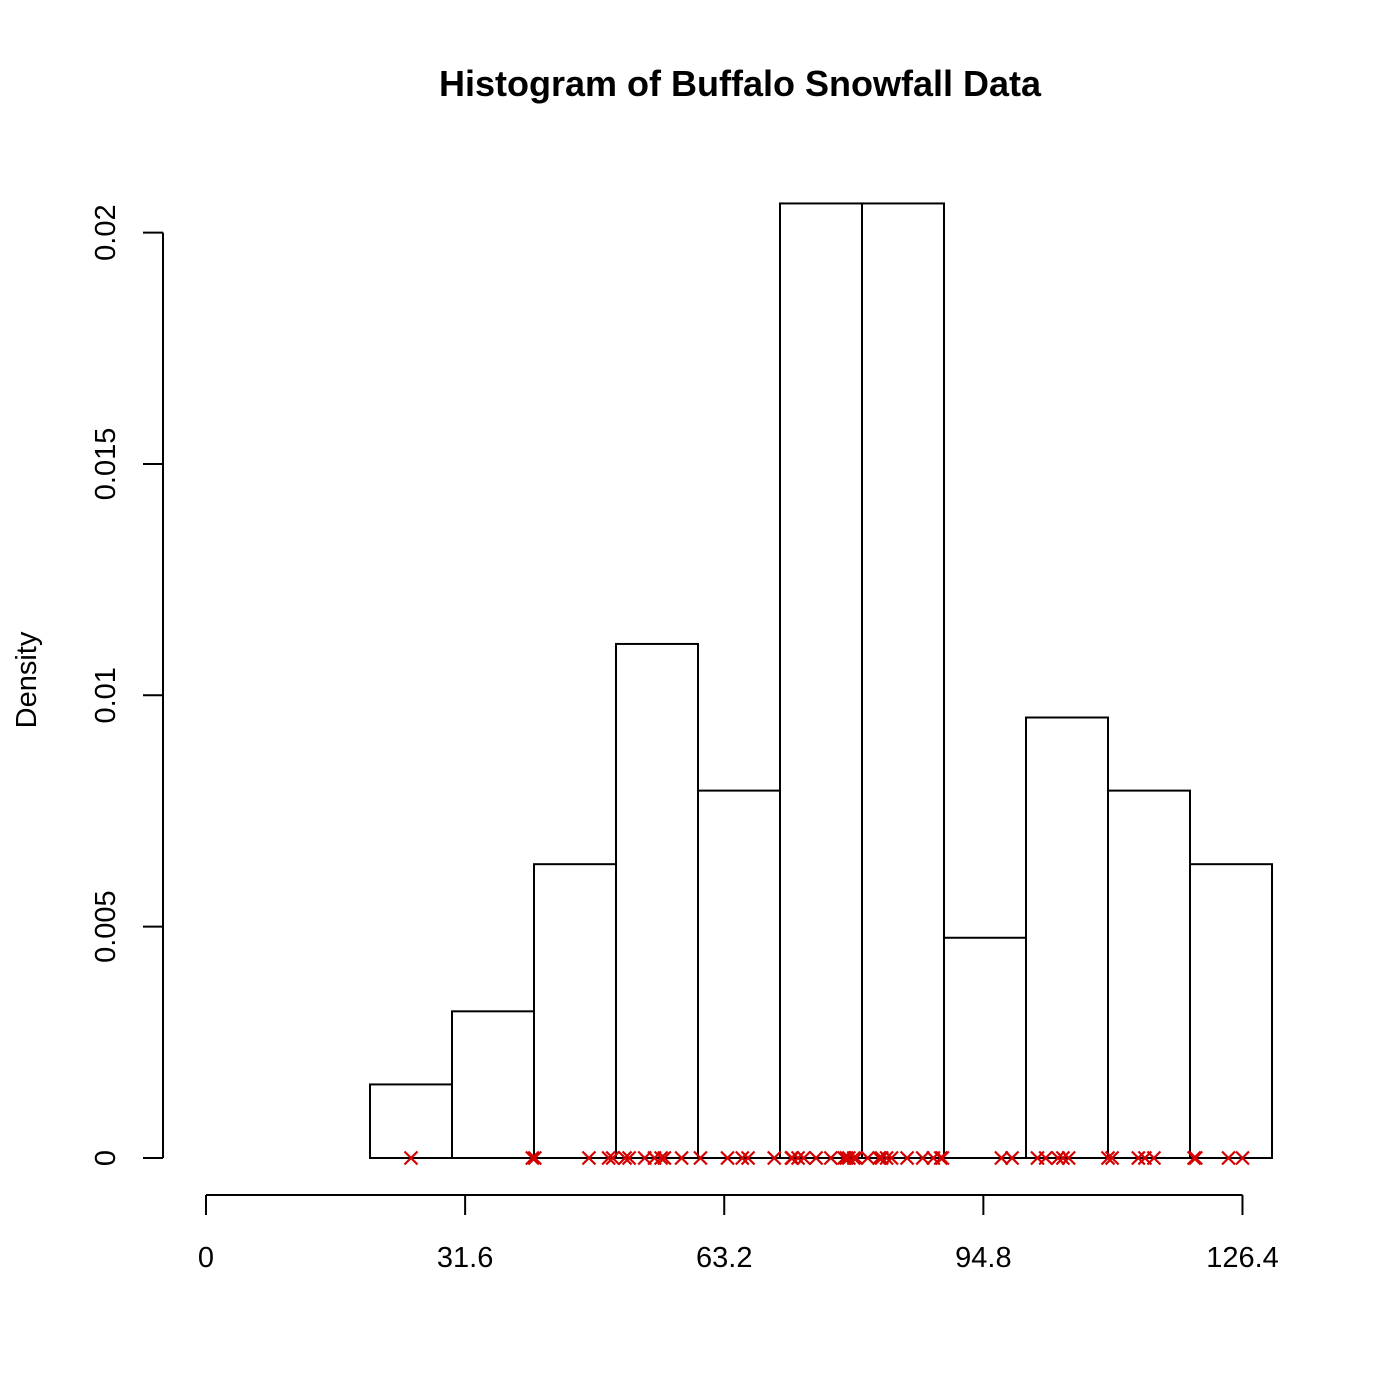  What do you see at coordinates (106, 232) in the screenshot?
I see `y-tick-label: 0.02` at bounding box center [106, 232].